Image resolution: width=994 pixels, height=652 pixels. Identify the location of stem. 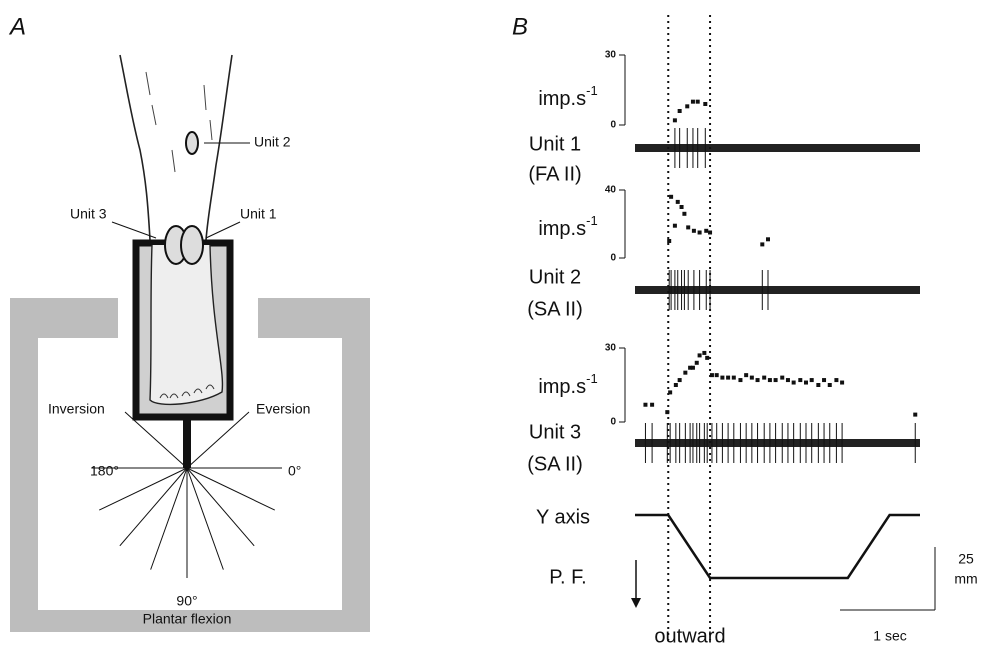
(187, 444).